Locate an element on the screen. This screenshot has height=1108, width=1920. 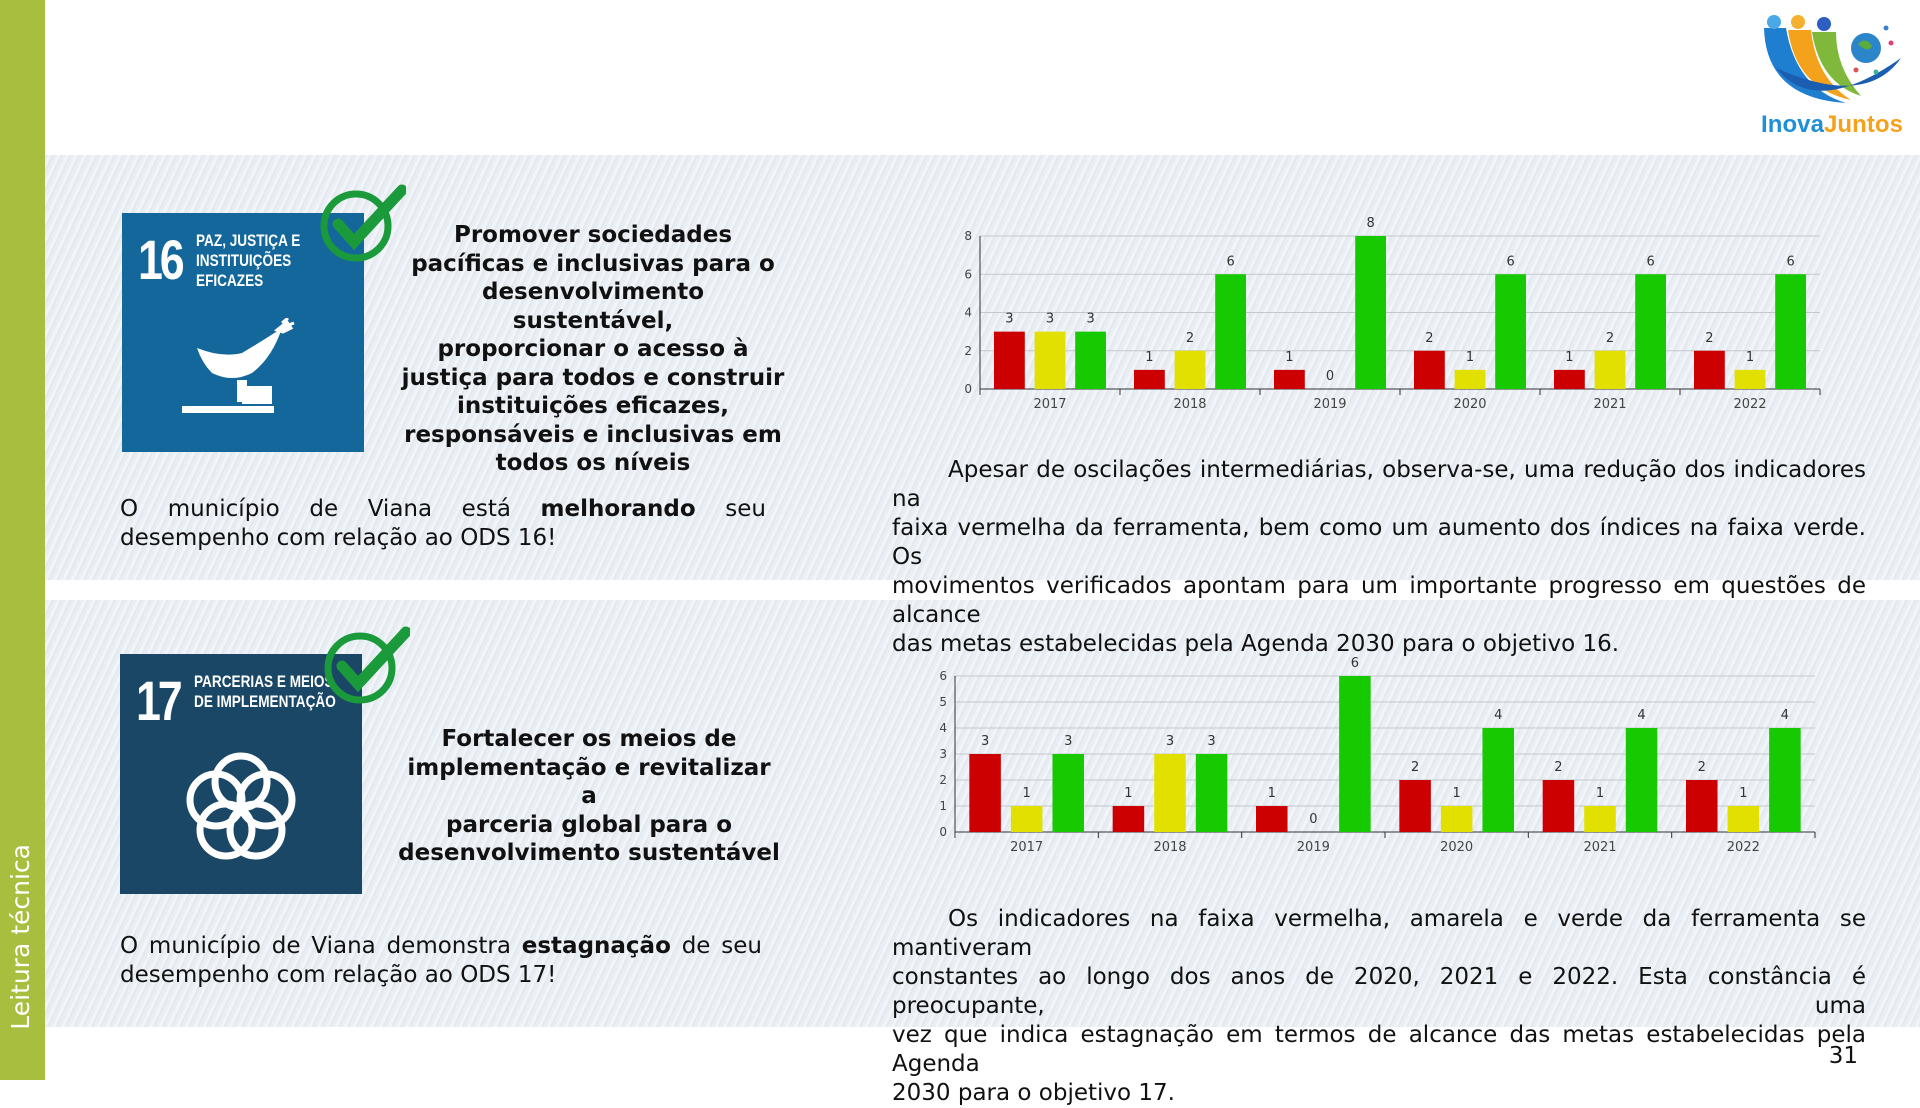
heading-line: proporcionar o acesso à is located at coordinates (593, 349).